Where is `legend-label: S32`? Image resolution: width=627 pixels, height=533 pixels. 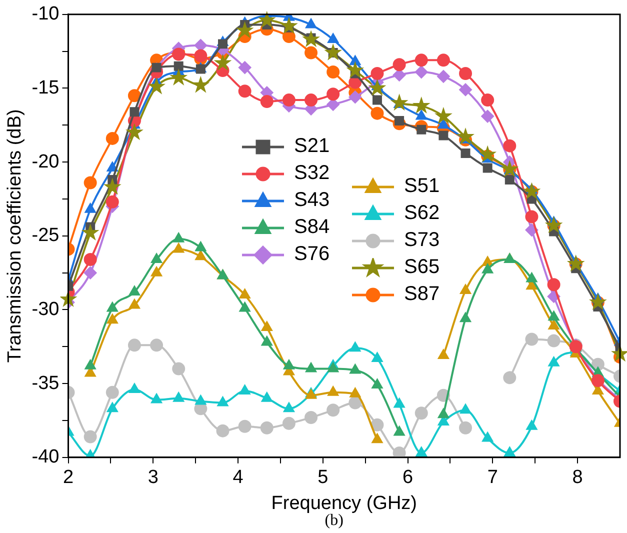 legend-label: S32 is located at coordinates (312, 173).